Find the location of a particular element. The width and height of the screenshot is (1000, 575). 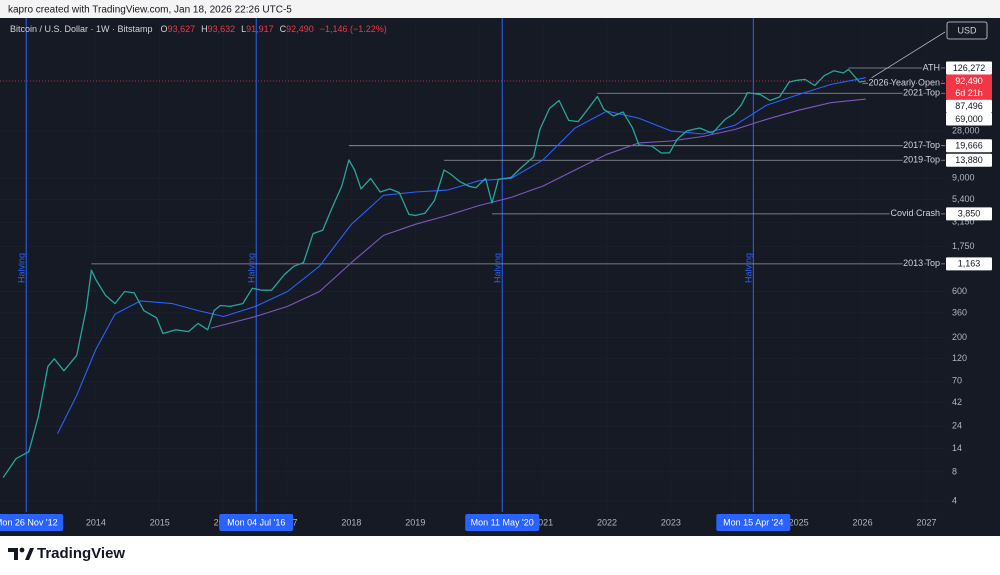

credit-bar is located at coordinates (500, 9).